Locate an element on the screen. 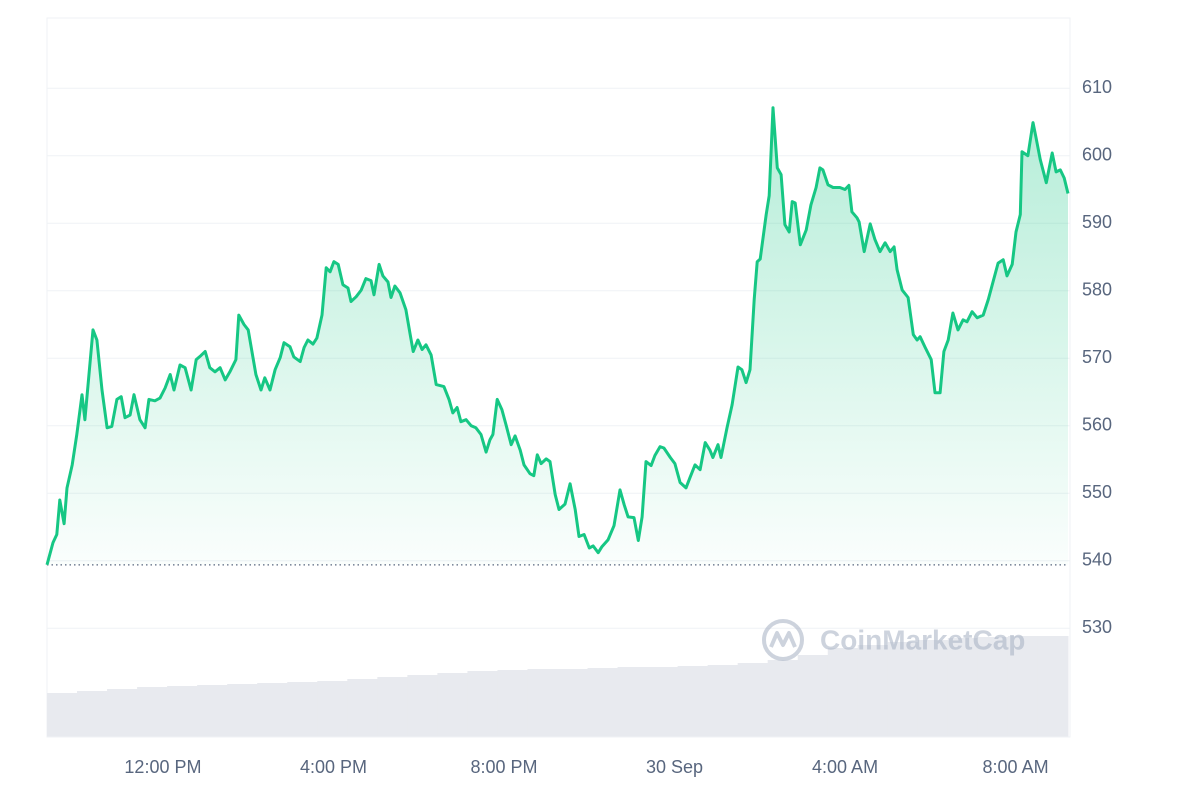 The image size is (1200, 800). x-tick-label: 8:00 PM is located at coordinates (503, 767).